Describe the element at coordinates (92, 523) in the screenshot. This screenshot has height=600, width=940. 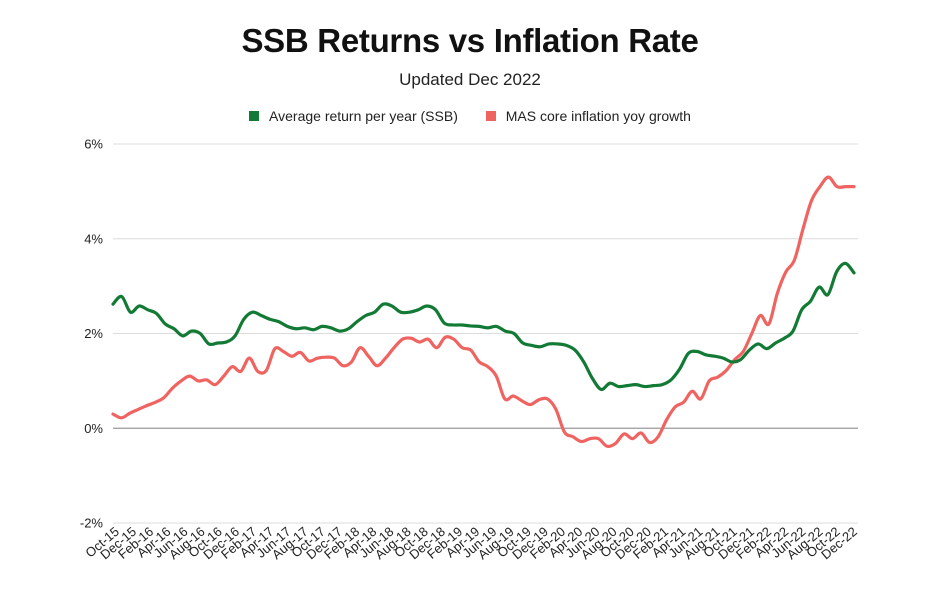
I see `y-tick-label: -2%` at that location.